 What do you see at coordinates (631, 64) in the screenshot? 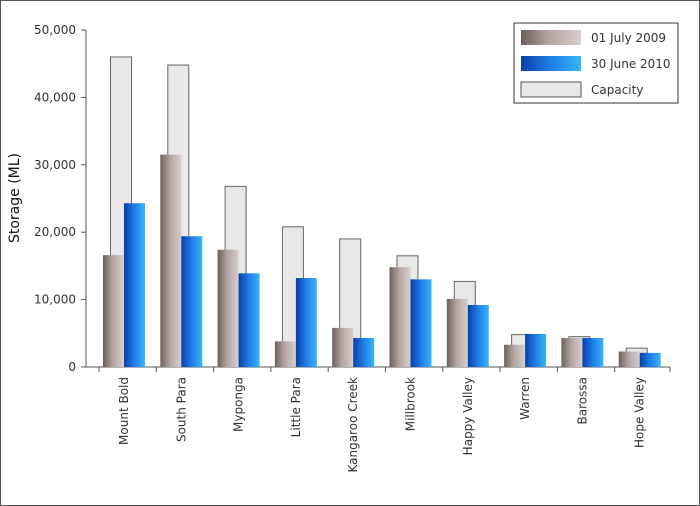
I see `legend-label-2010: 30 June 2010` at bounding box center [631, 64].